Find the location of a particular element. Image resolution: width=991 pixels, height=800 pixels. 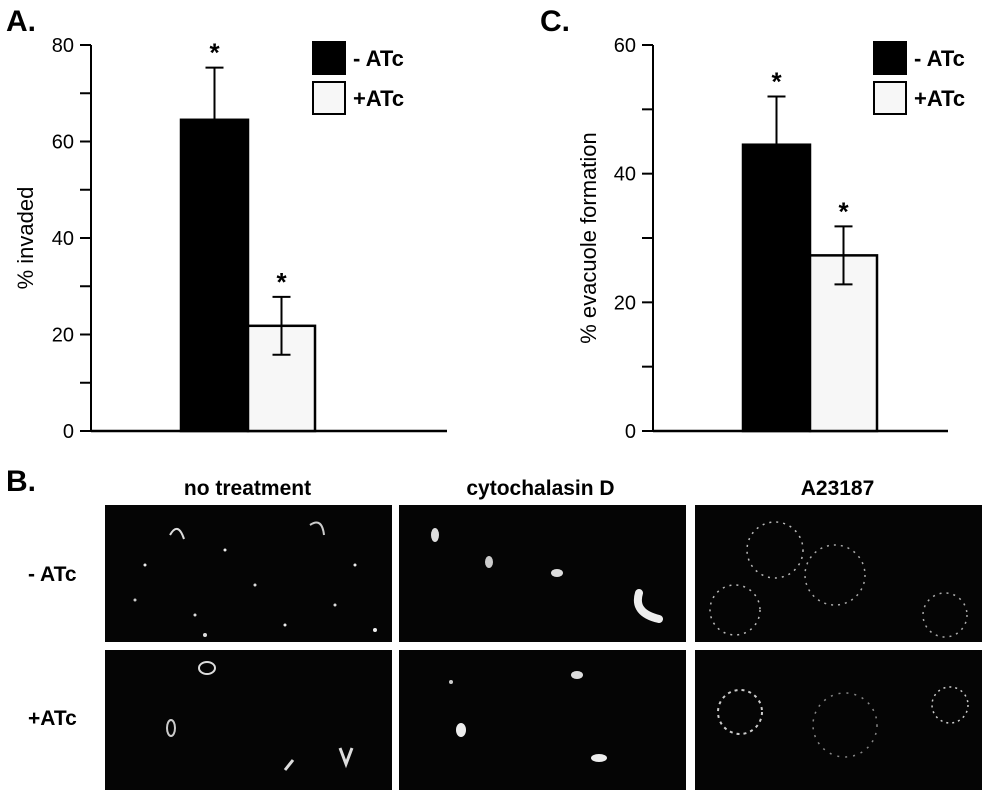

column-header-a23187: A23187 is located at coordinates (837, 488).